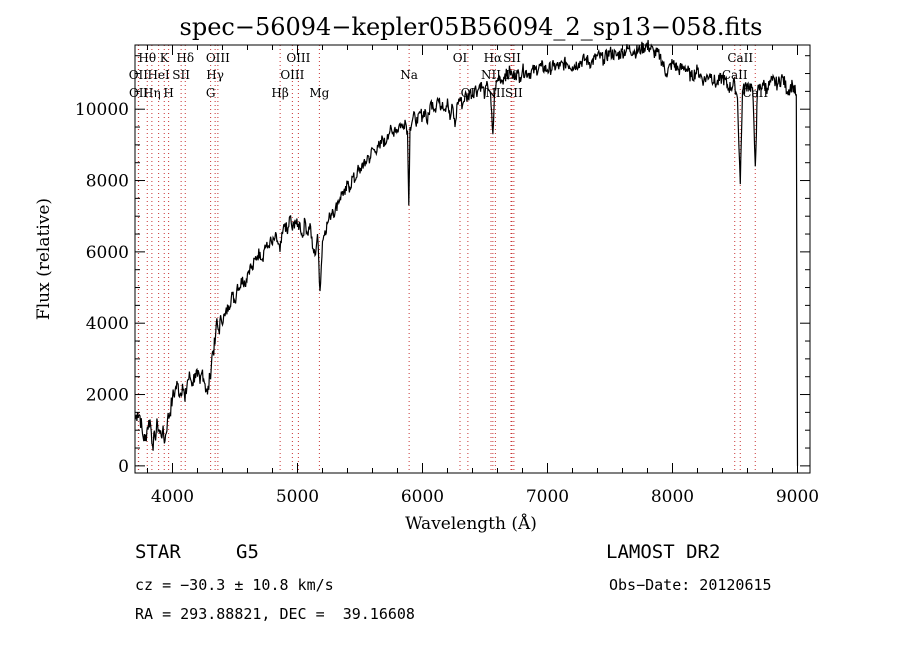 The height and width of the screenshot is (650, 900). What do you see at coordinates (185, 58) in the screenshot?
I see `spectral-line-label: Hδ` at bounding box center [185, 58].